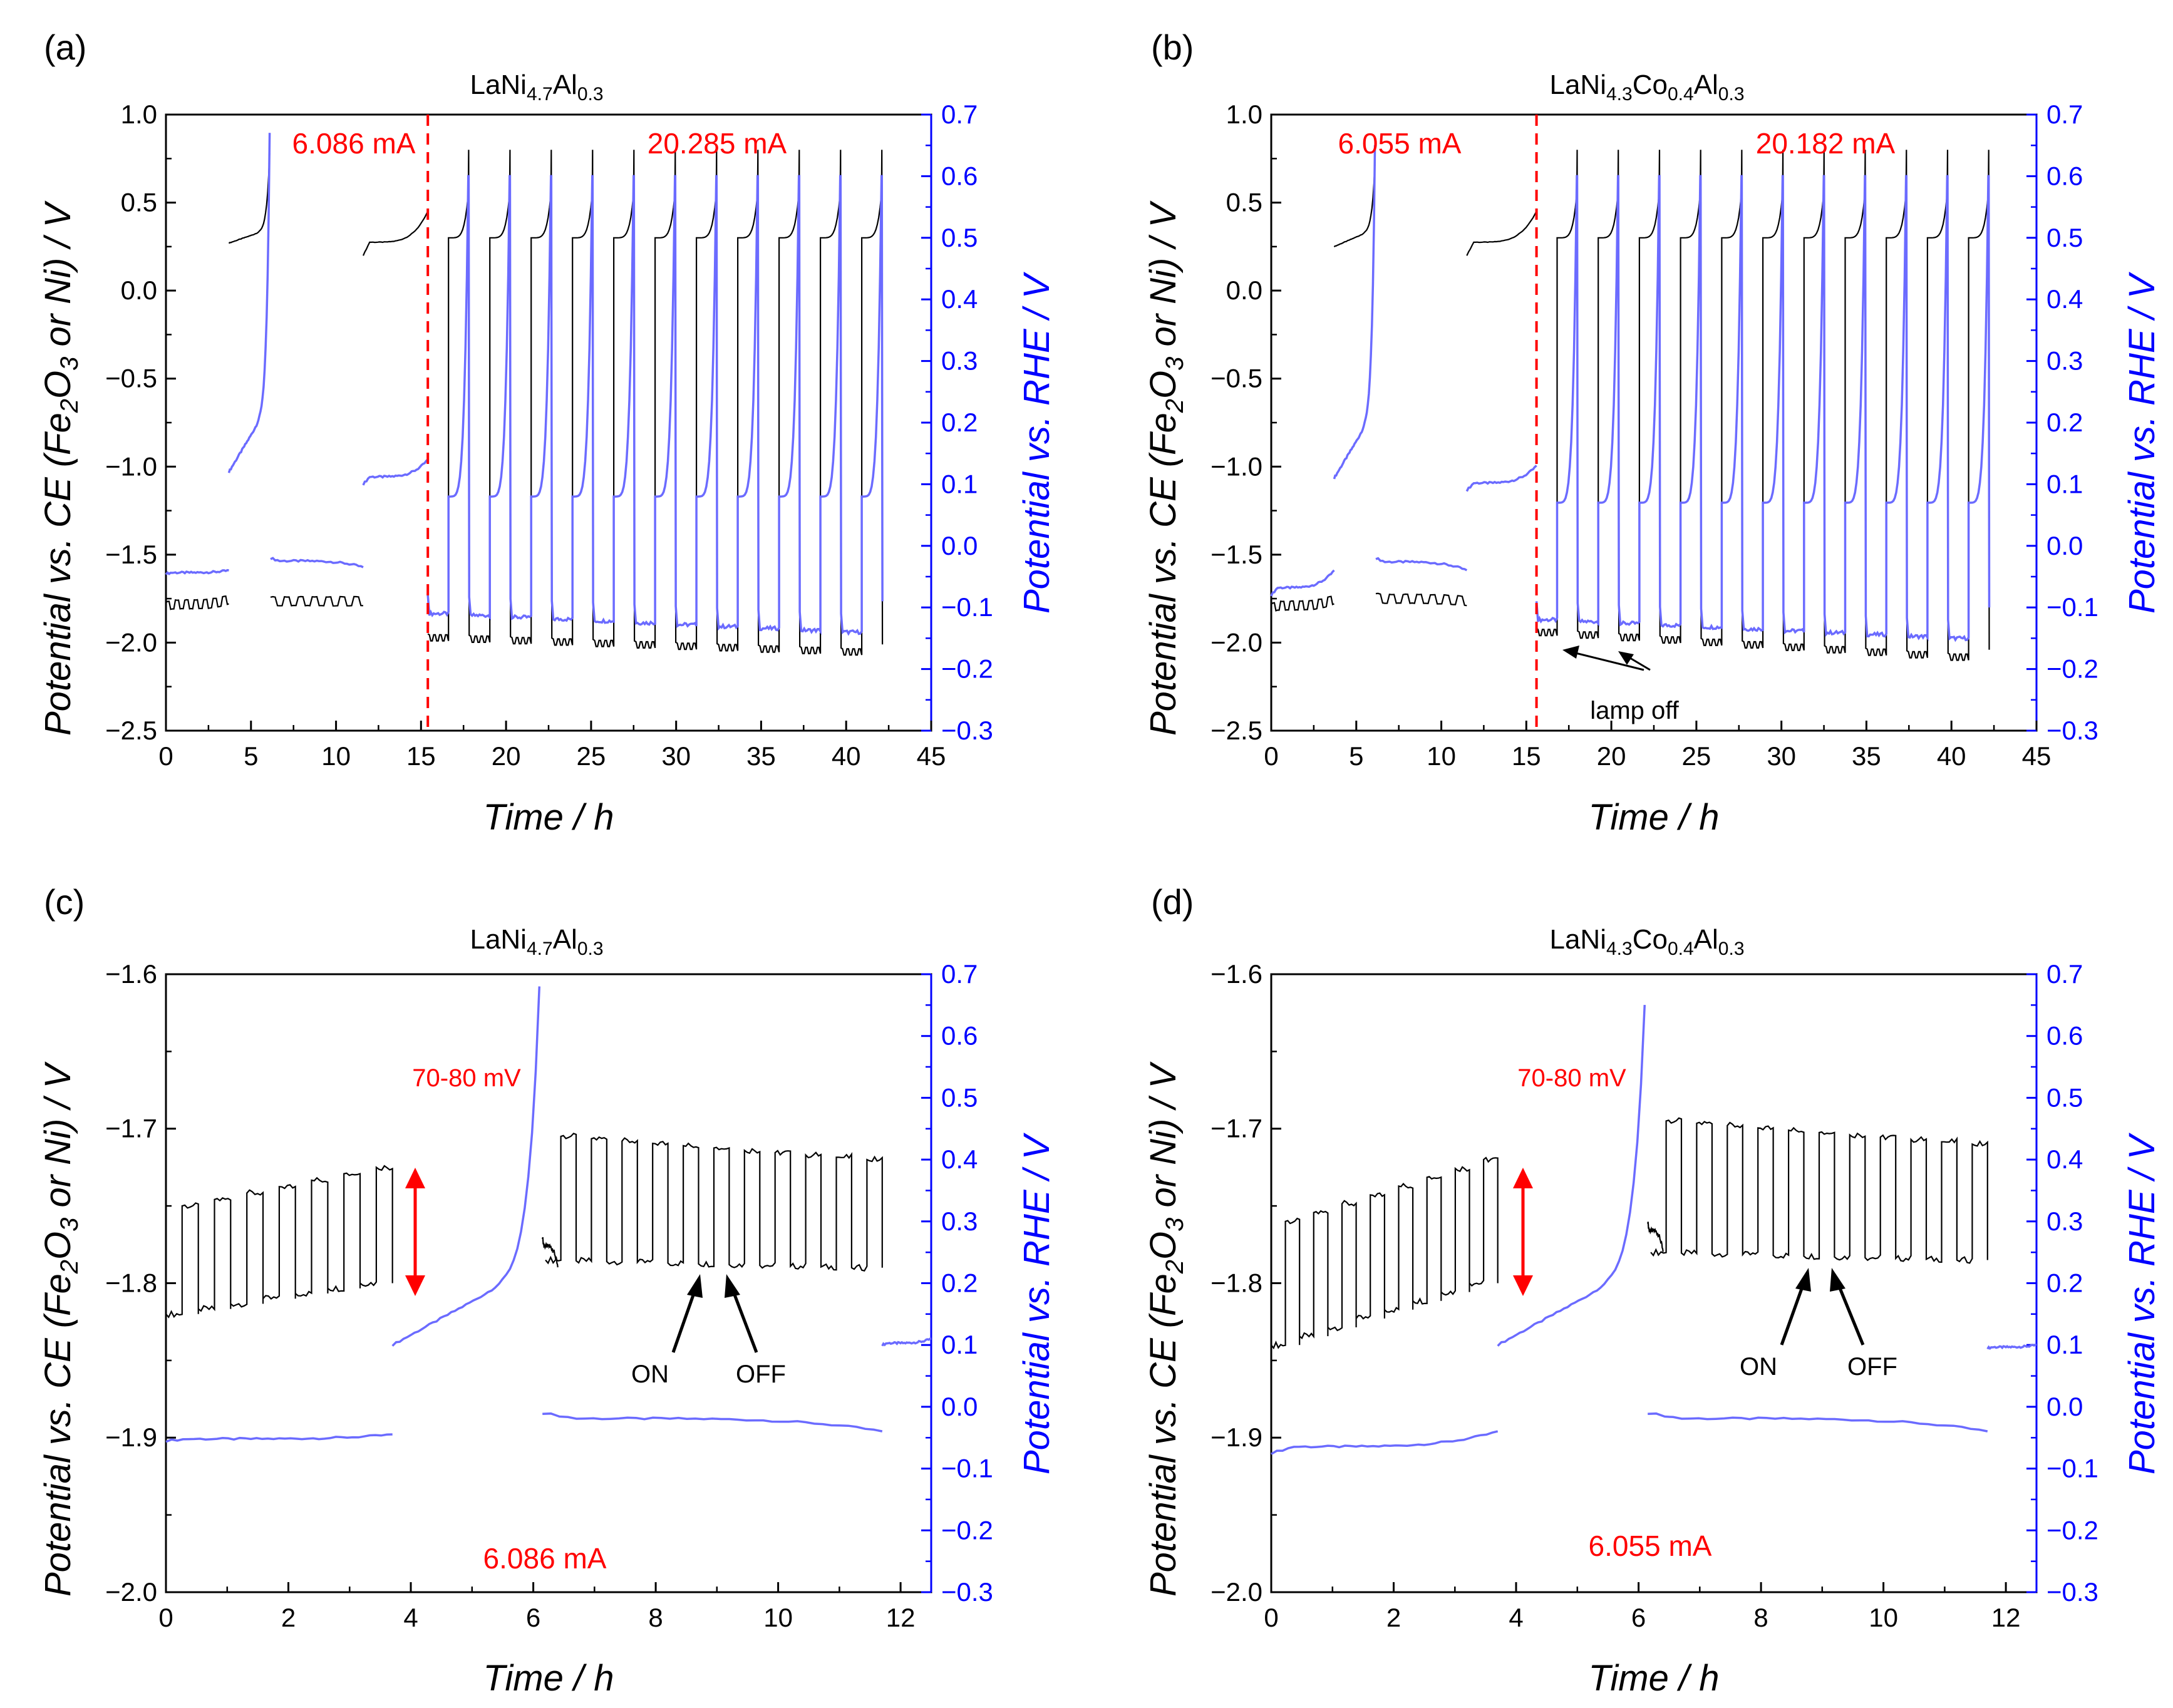 The height and width of the screenshot is (1708, 2173). Describe the element at coordinates (1951, 756) in the screenshot. I see `x-tick-label: 40` at that location.